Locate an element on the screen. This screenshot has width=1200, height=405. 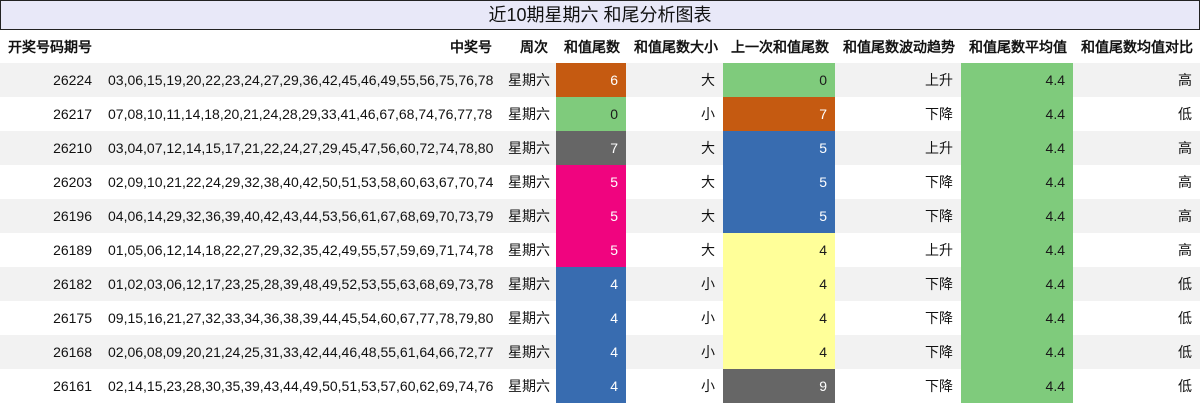
header-trend: 和值尾数波动趋势 is located at coordinates (898, 46).